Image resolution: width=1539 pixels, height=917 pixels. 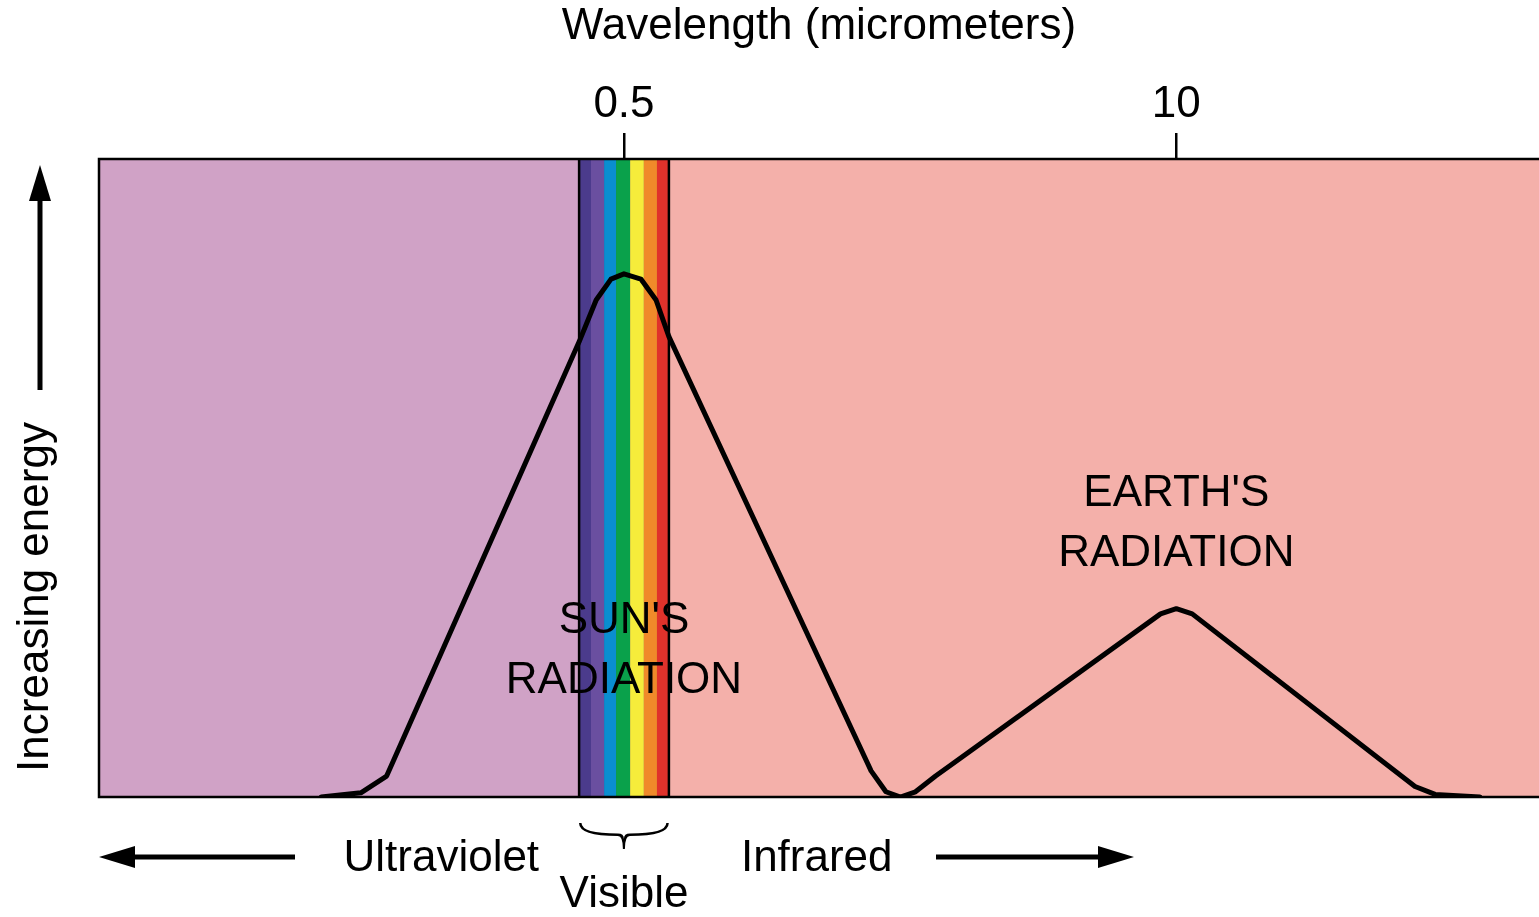 What do you see at coordinates (624, 101) in the screenshot?
I see `x-tick-label: 0.5` at bounding box center [624, 101].